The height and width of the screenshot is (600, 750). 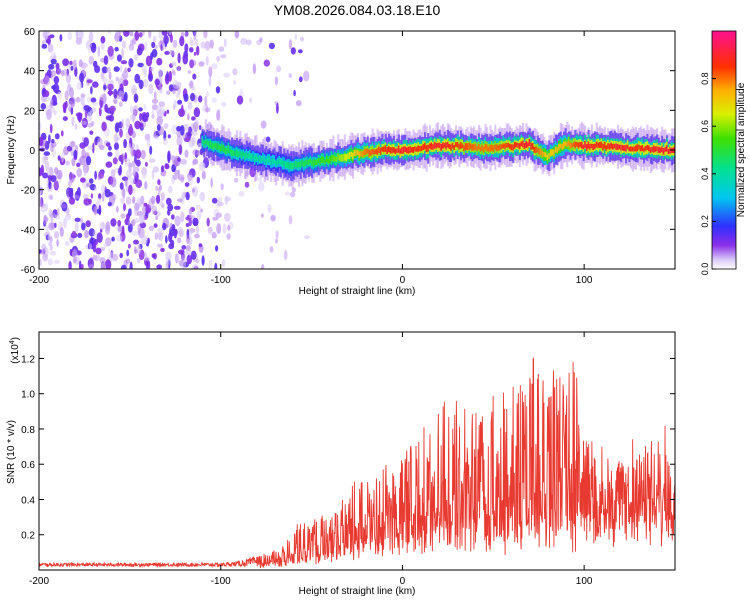 What do you see at coordinates (403, 581) in the screenshot?
I see `x-tick-label: 0` at bounding box center [403, 581].